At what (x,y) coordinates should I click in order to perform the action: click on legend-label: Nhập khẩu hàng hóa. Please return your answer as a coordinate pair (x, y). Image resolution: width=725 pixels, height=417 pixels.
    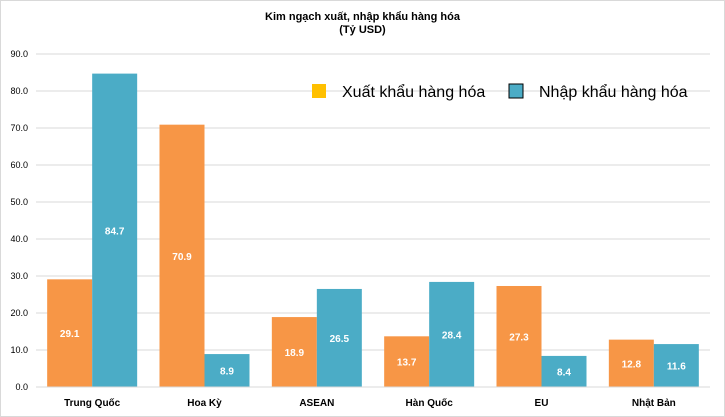
    Looking at the image, I should click on (613, 92).